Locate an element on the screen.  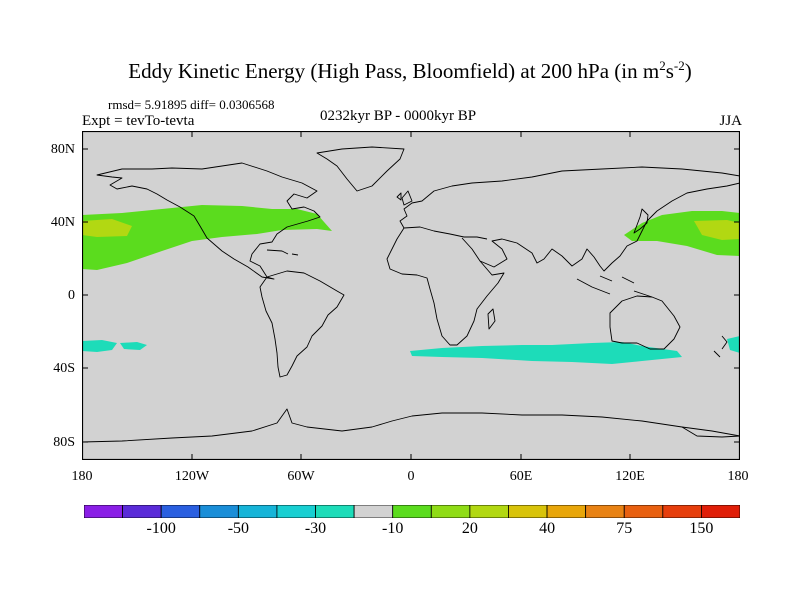
colorbar-label: 20 is located at coordinates (469, 528).